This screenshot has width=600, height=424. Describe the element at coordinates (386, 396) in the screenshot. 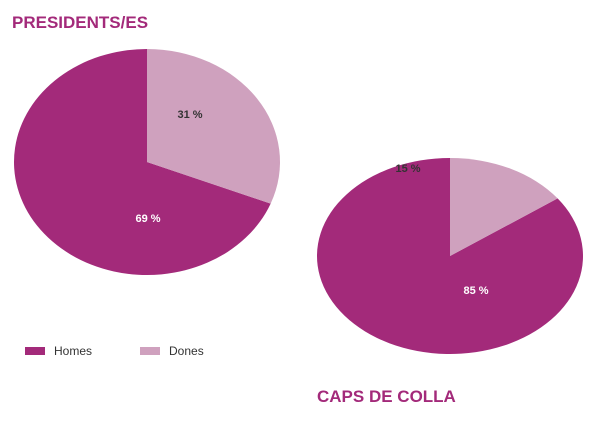

I see `chart-title-caps-de-colla: CAPS DE COLLA` at that location.